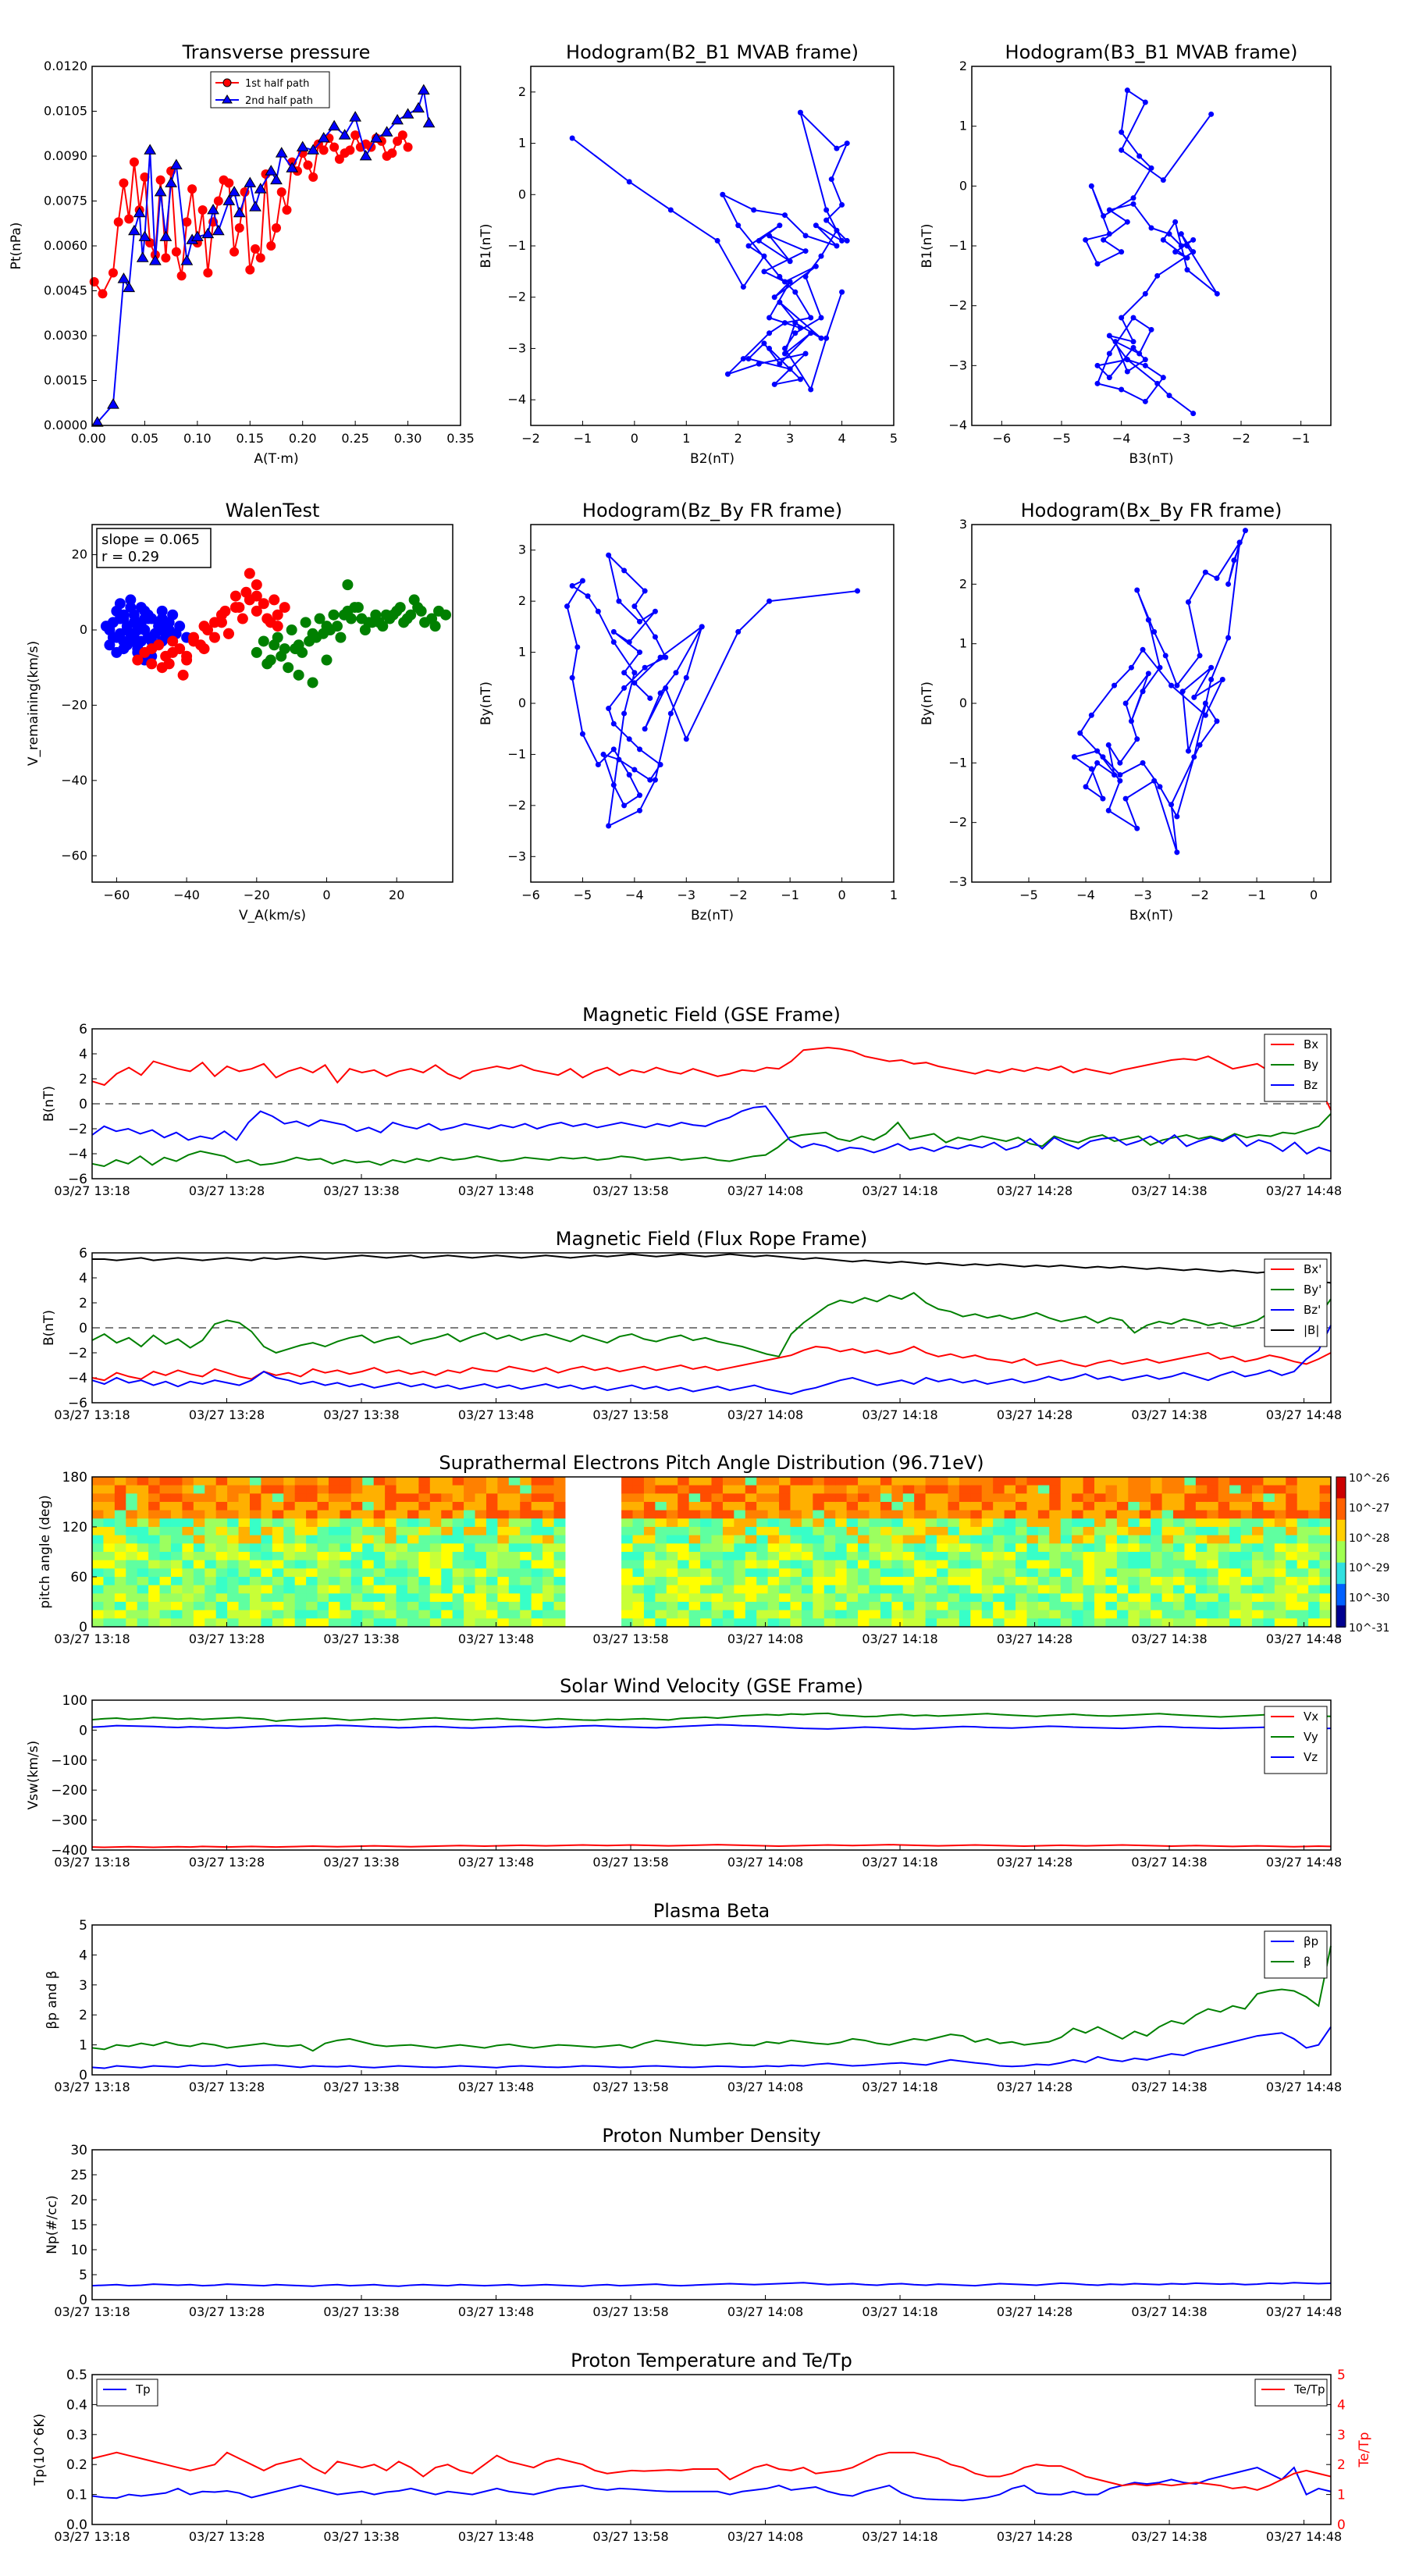 The height and width of the screenshot is (2576, 1405). I want to click on x-tick-label: −3, so click(686, 895).